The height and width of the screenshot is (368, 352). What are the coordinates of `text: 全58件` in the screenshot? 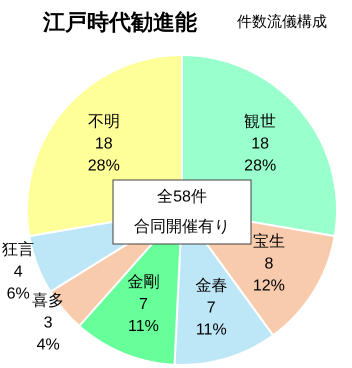 It's located at (182, 197).